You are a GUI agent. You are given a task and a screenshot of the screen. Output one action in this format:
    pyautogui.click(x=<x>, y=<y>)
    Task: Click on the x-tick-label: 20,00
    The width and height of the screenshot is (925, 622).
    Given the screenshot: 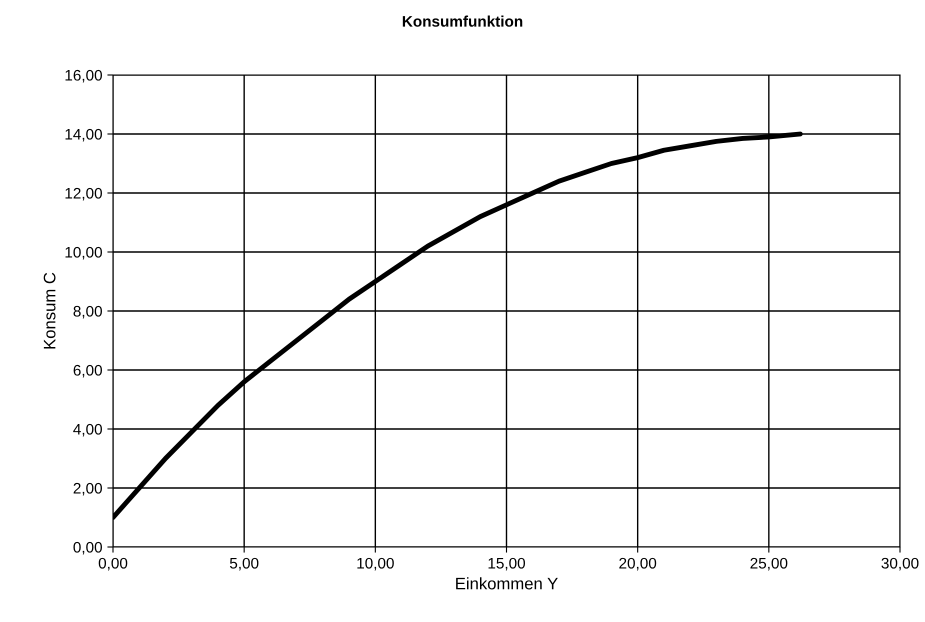 What is the action you would take?
    pyautogui.click(x=637, y=564)
    